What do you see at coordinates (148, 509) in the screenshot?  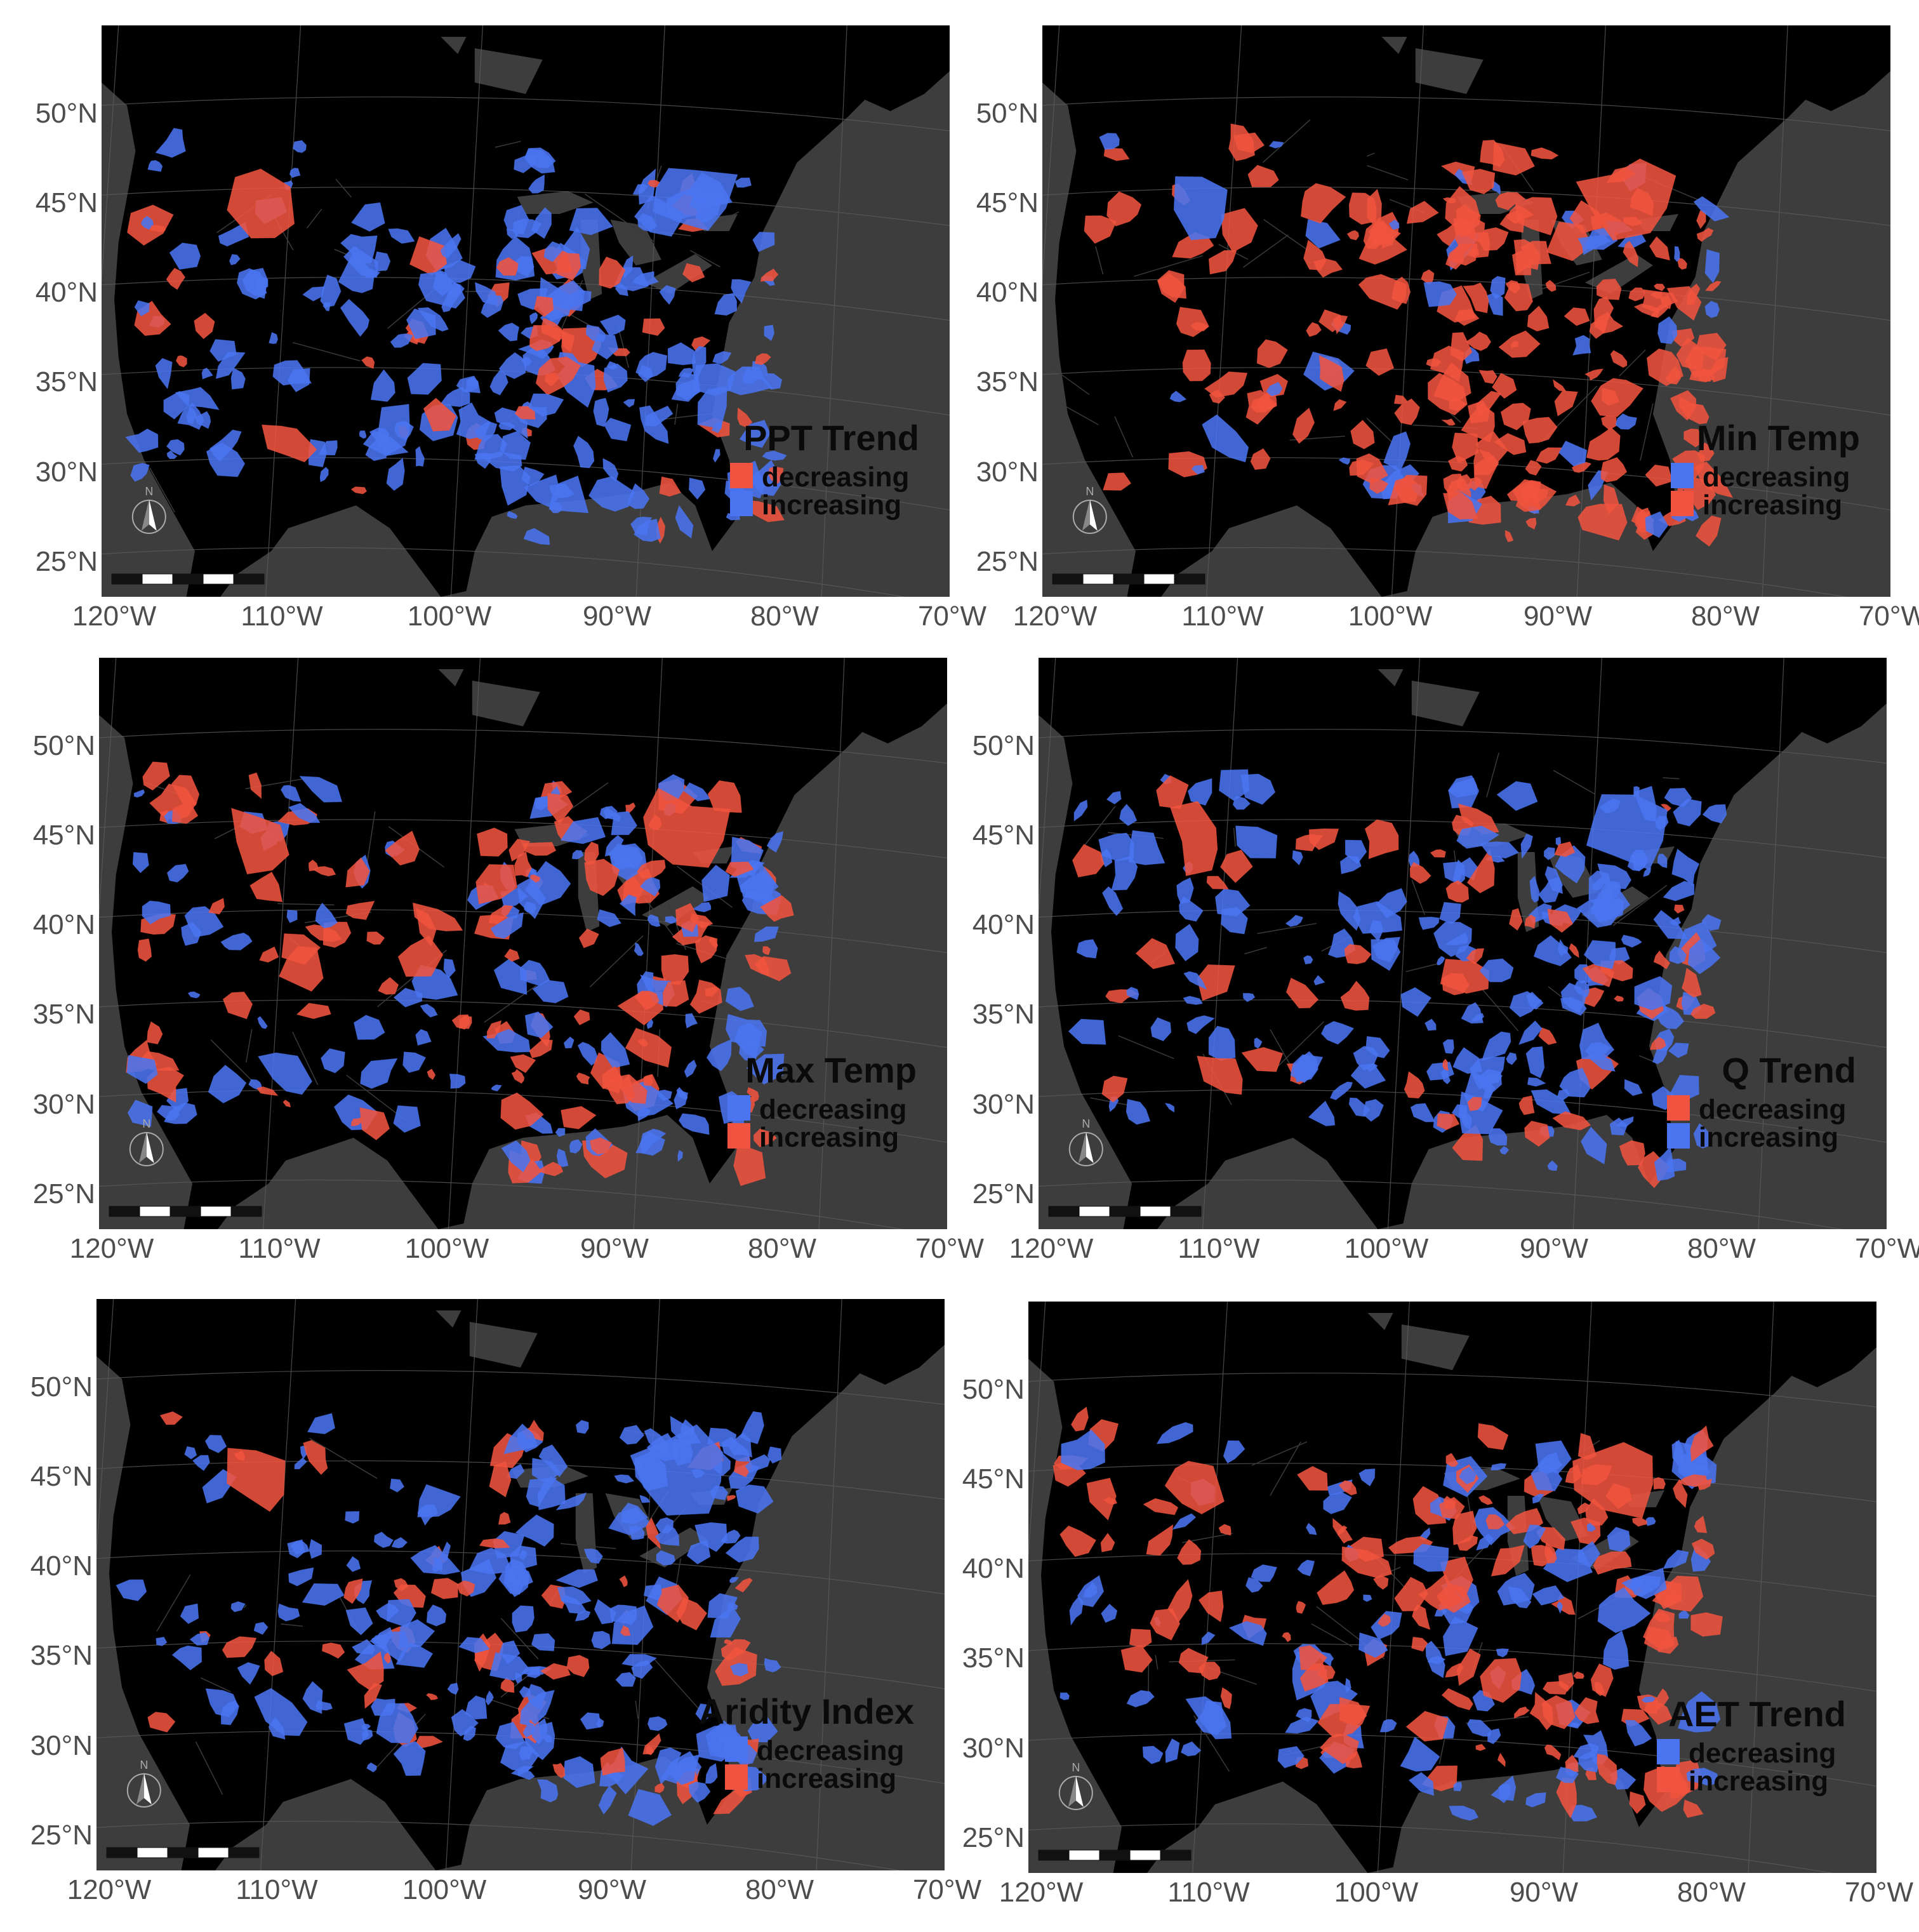 I see `north-arrow-icon: N` at bounding box center [148, 509].